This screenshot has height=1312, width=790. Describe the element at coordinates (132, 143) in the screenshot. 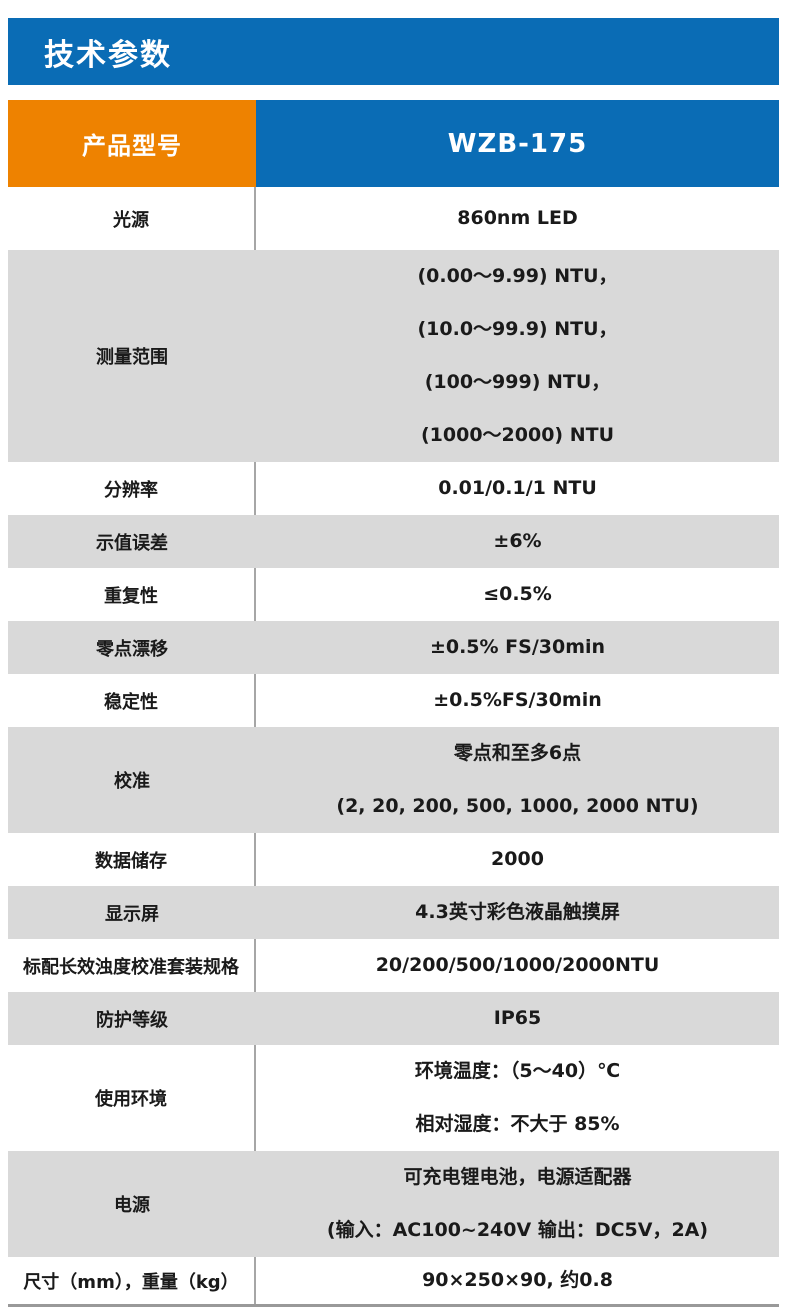

I see `model-header-label: 产品型号` at that location.